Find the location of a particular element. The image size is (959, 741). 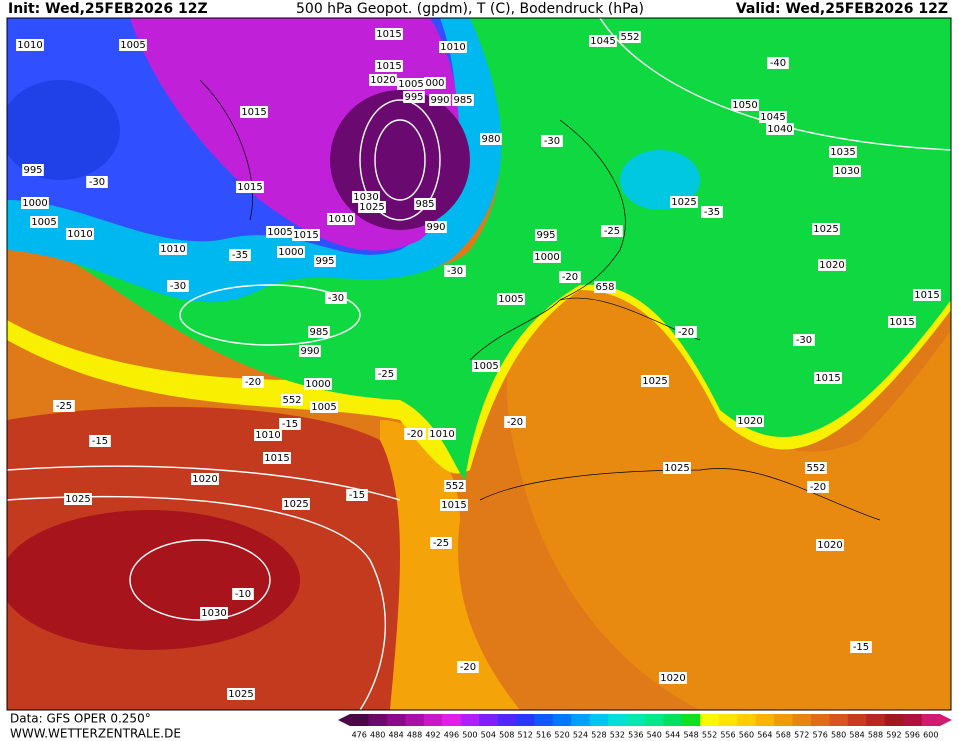

footer-data: Data: GFS OPER 0.250° is located at coordinates (80, 719).